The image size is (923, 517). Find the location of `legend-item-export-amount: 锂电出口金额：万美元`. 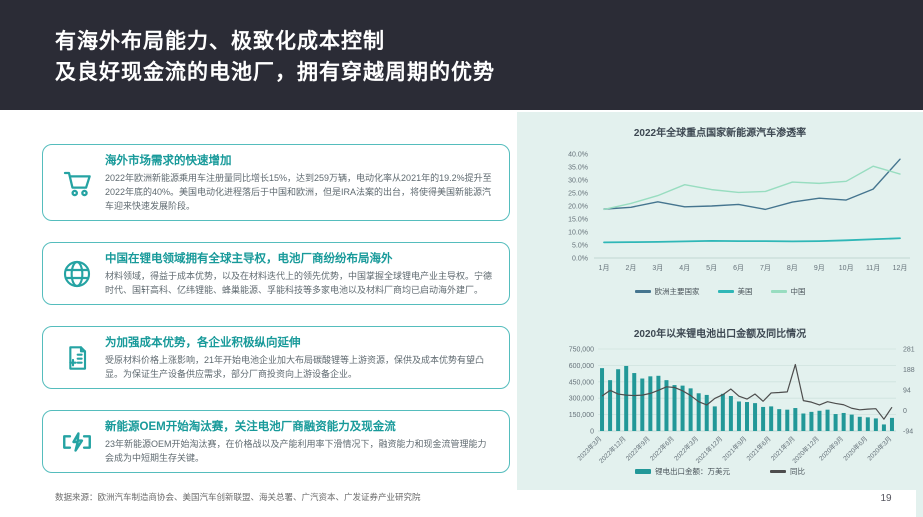

legend-item-export-amount: 锂电出口金额：万美元 is located at coordinates (682, 471).